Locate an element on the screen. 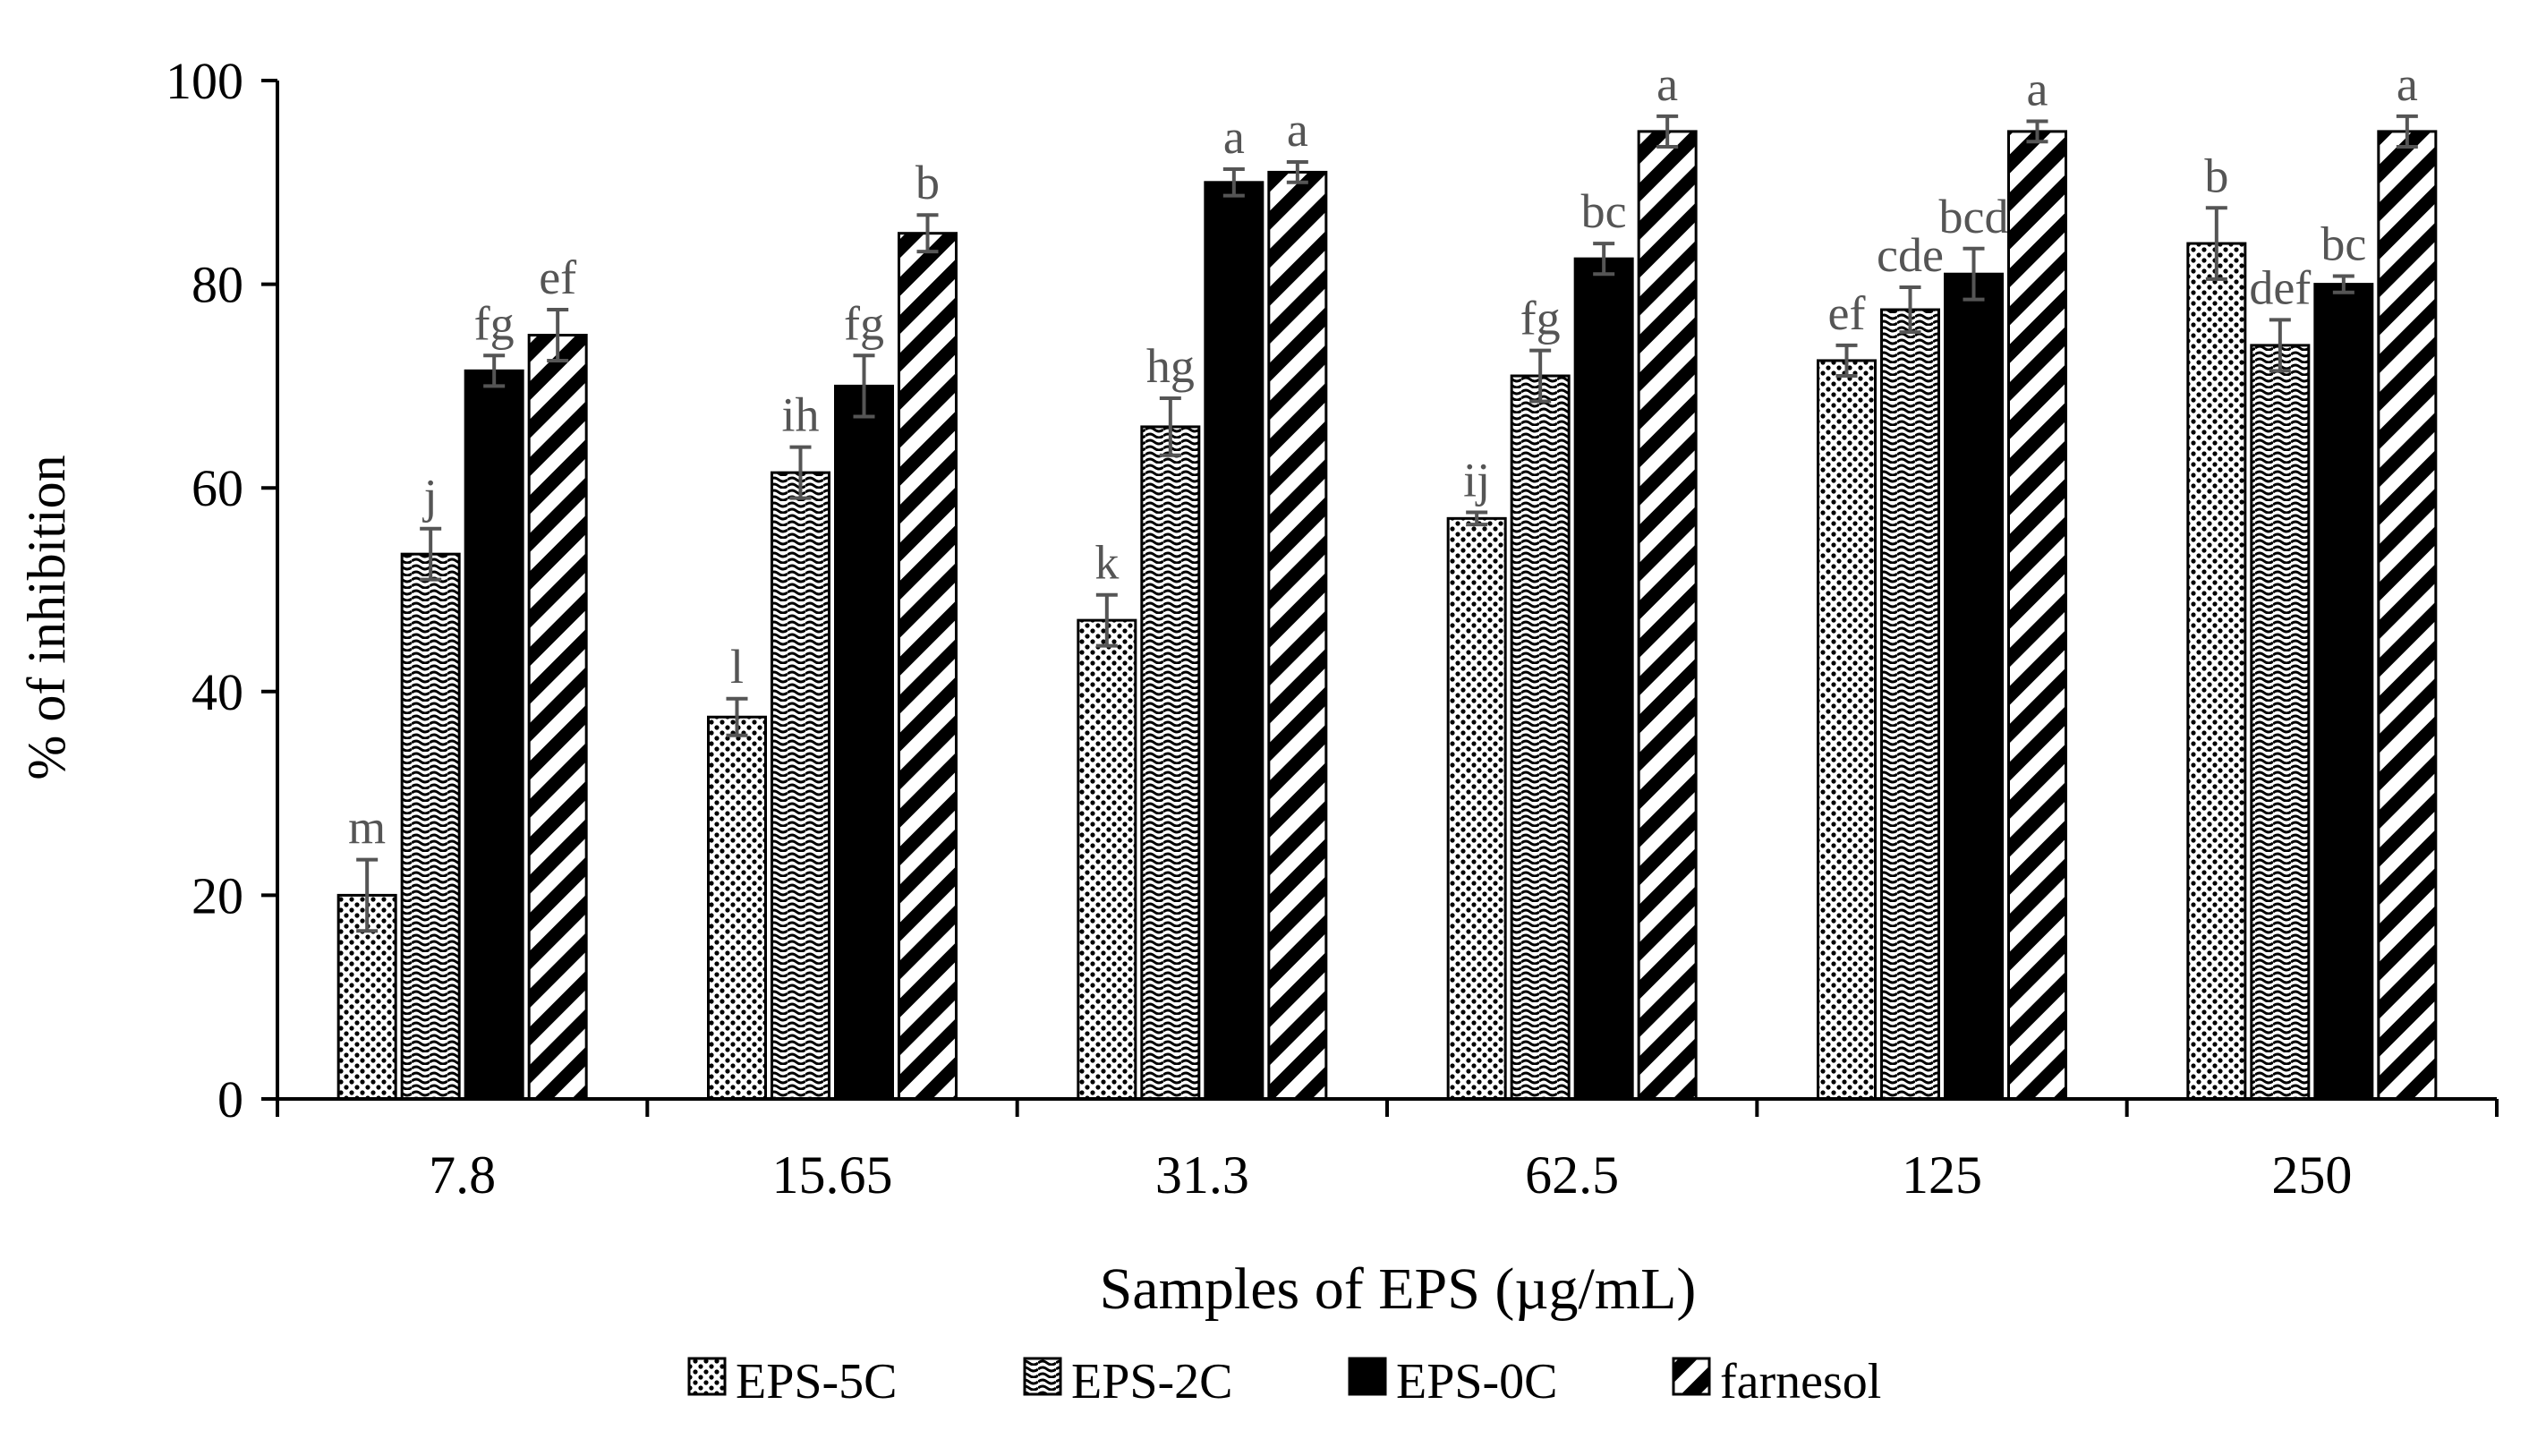 This screenshot has width=2529, height=1456. y-tick-label: 60 is located at coordinates (217, 488).